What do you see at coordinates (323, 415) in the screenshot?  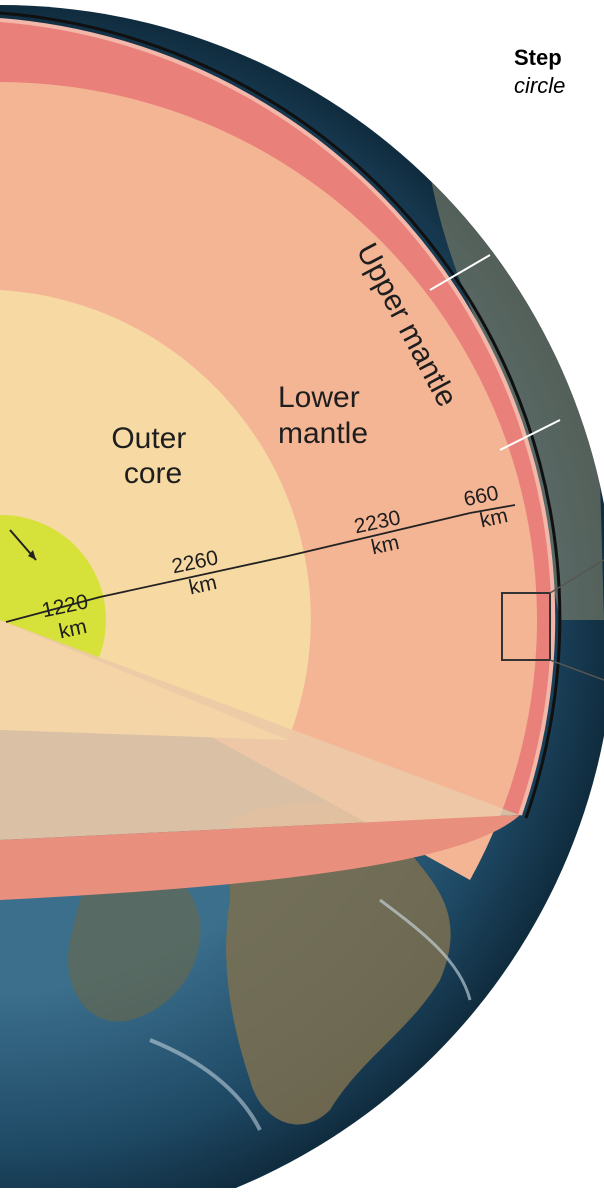 I see `label-lower-mantle: Lower mantle` at bounding box center [323, 415].